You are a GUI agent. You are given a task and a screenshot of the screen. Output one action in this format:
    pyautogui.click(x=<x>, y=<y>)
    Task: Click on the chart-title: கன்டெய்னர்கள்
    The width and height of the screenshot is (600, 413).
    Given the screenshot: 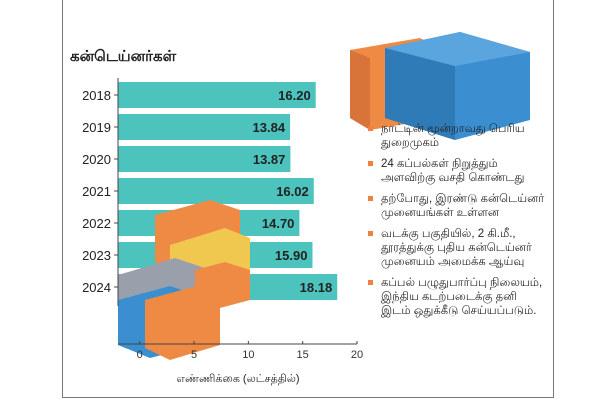 What is the action you would take?
    pyautogui.click(x=123, y=56)
    